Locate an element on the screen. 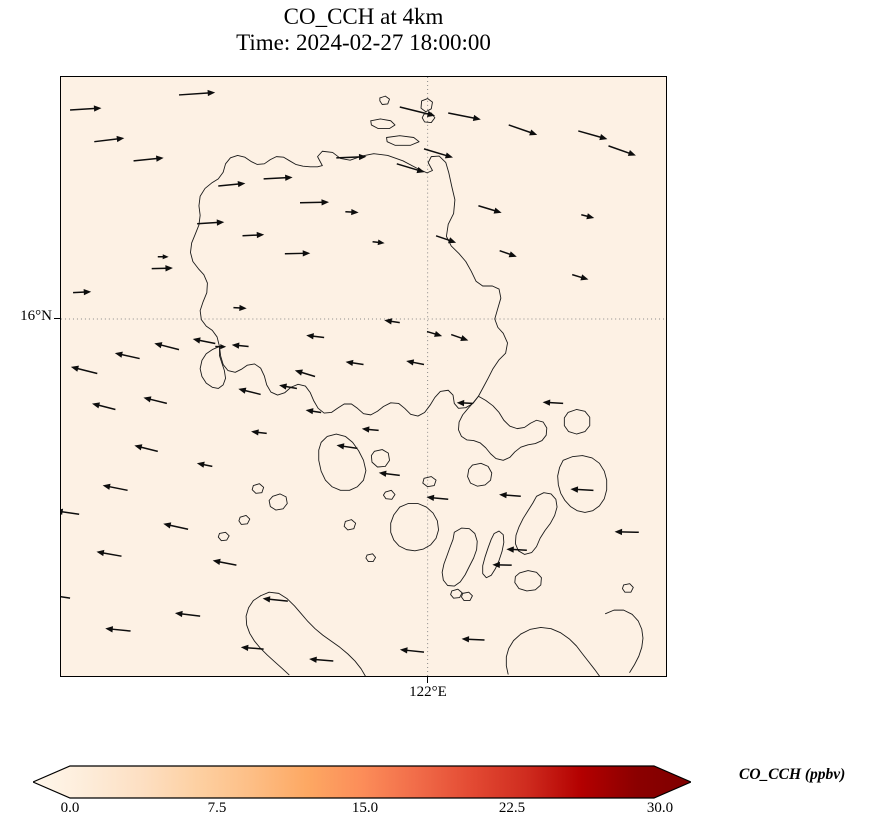 This screenshot has width=888, height=836. colorbar-gradient is located at coordinates (362, 782).